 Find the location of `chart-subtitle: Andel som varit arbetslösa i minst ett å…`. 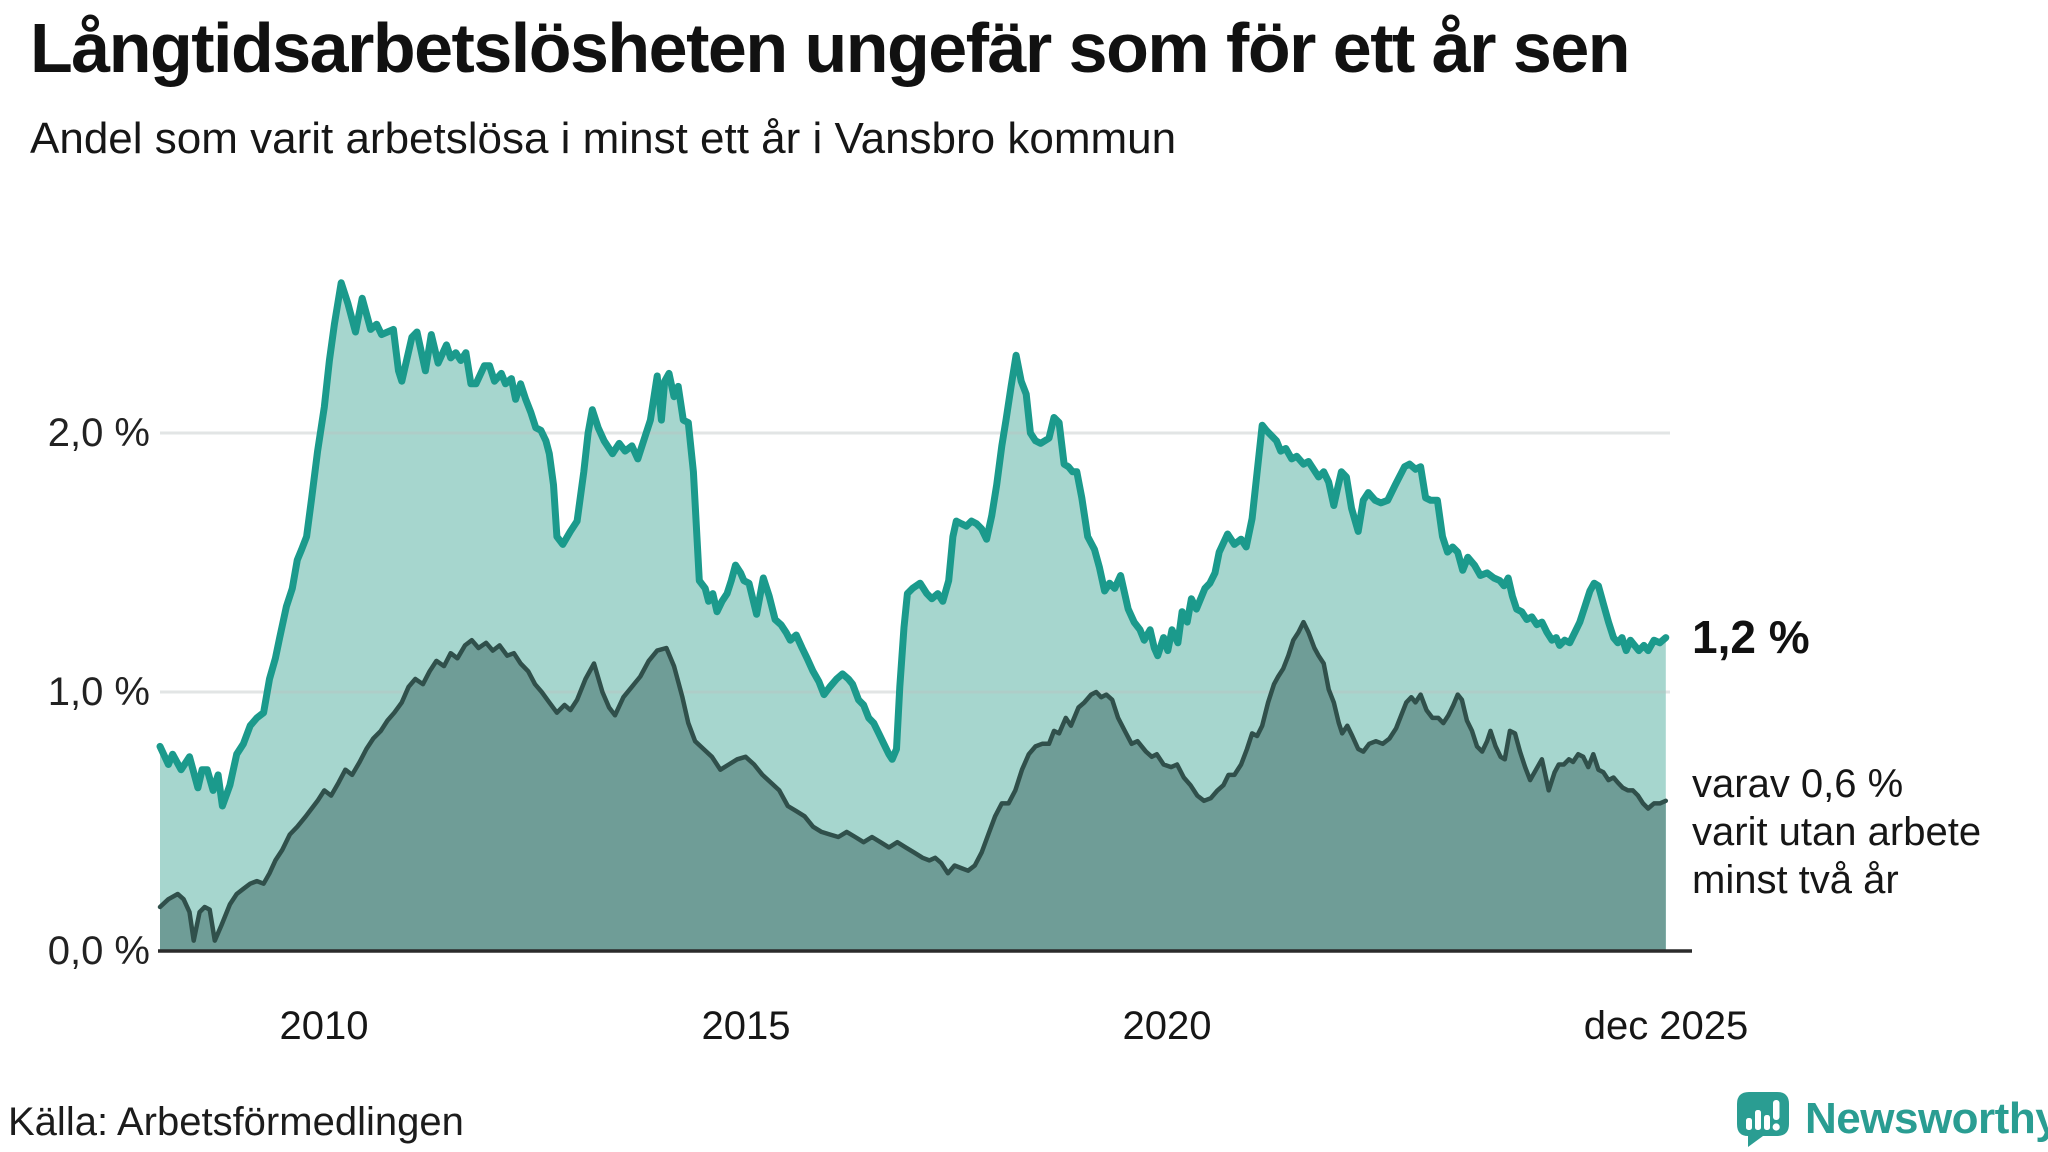

chart-subtitle: Andel som varit arbetslösa i minst ett å… is located at coordinates (603, 138).